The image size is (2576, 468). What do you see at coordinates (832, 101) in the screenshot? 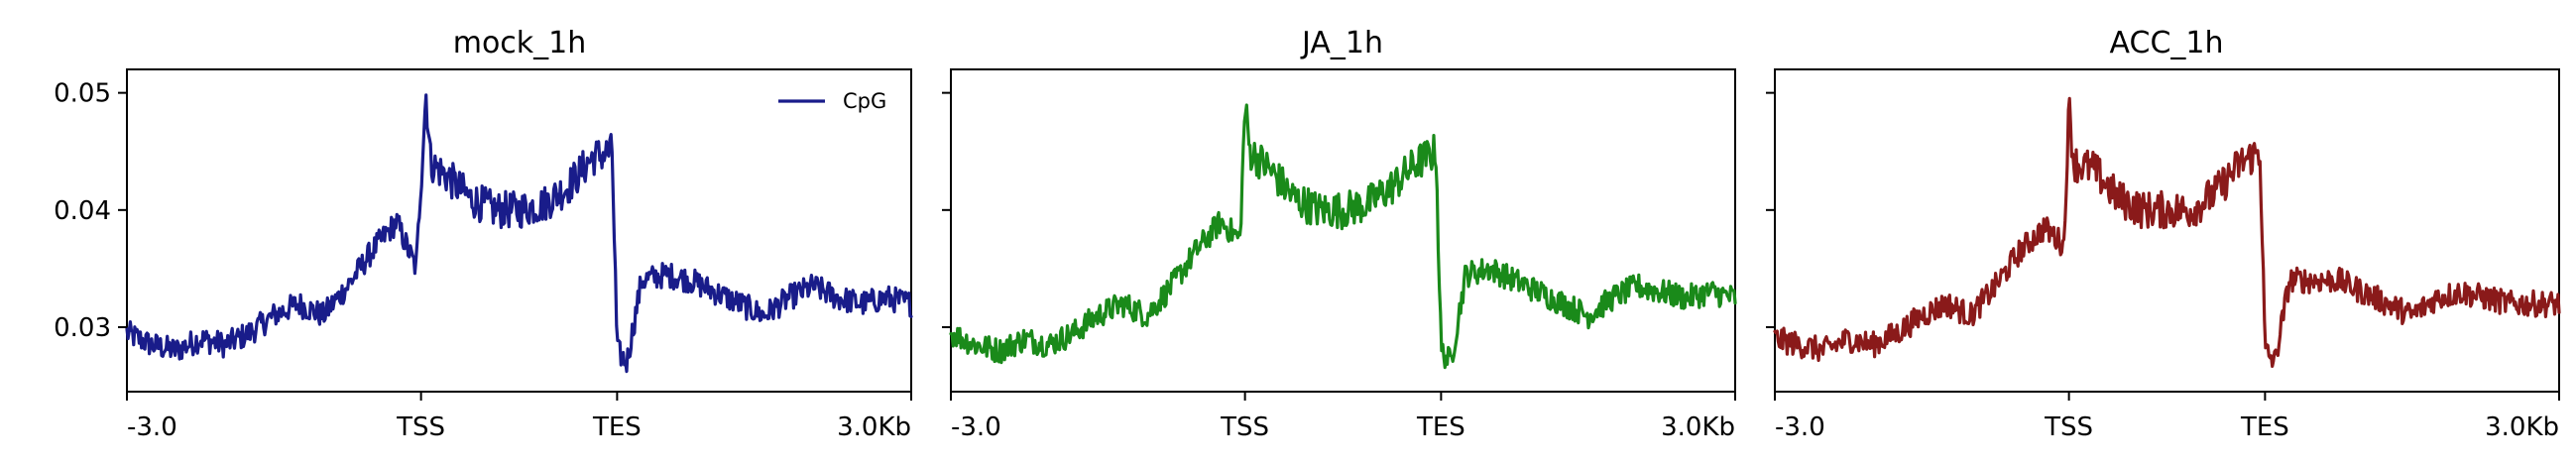
I see `legend: CpG` at bounding box center [832, 101].